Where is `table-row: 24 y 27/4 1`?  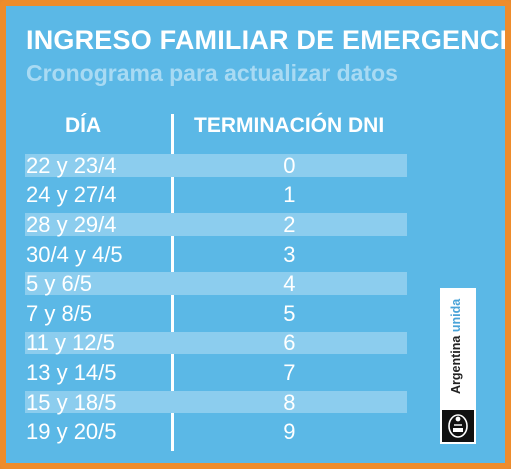 table-row: 24 y 27/4 1 is located at coordinates (216, 196).